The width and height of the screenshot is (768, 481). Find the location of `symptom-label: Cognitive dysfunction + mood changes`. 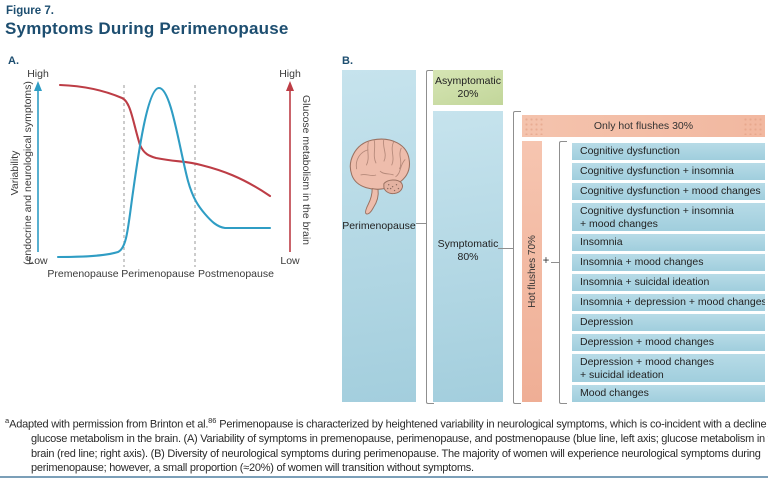

symptom-label: Cognitive dysfunction + mood changes is located at coordinates (670, 191).